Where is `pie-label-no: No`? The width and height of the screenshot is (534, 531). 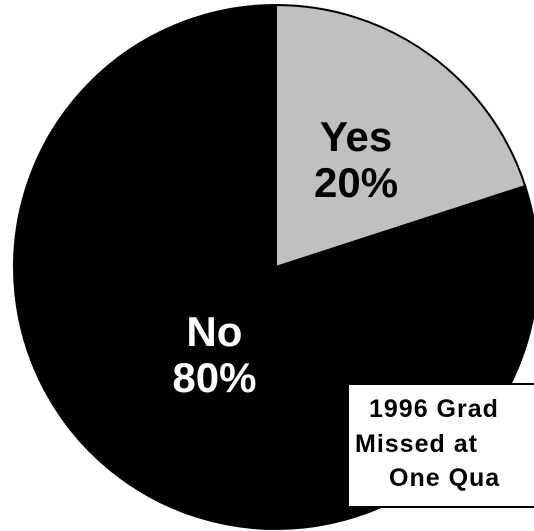
pie-label-no: No is located at coordinates (214, 331).